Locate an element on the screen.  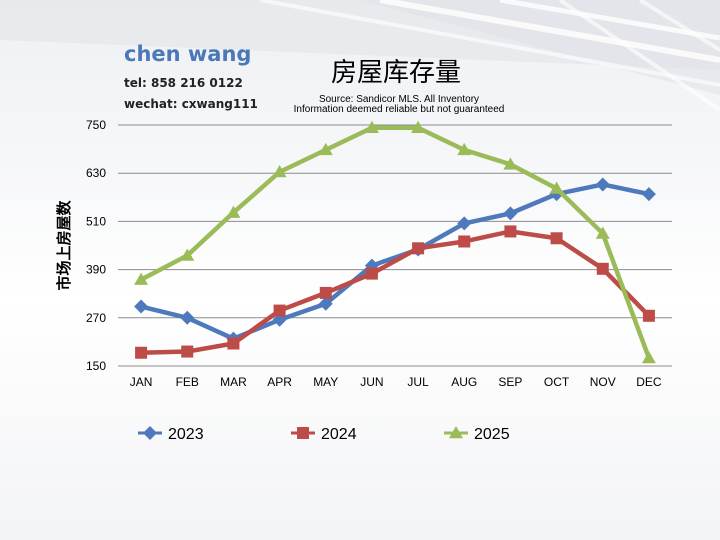
point-2023-nov is located at coordinates (602, 184).